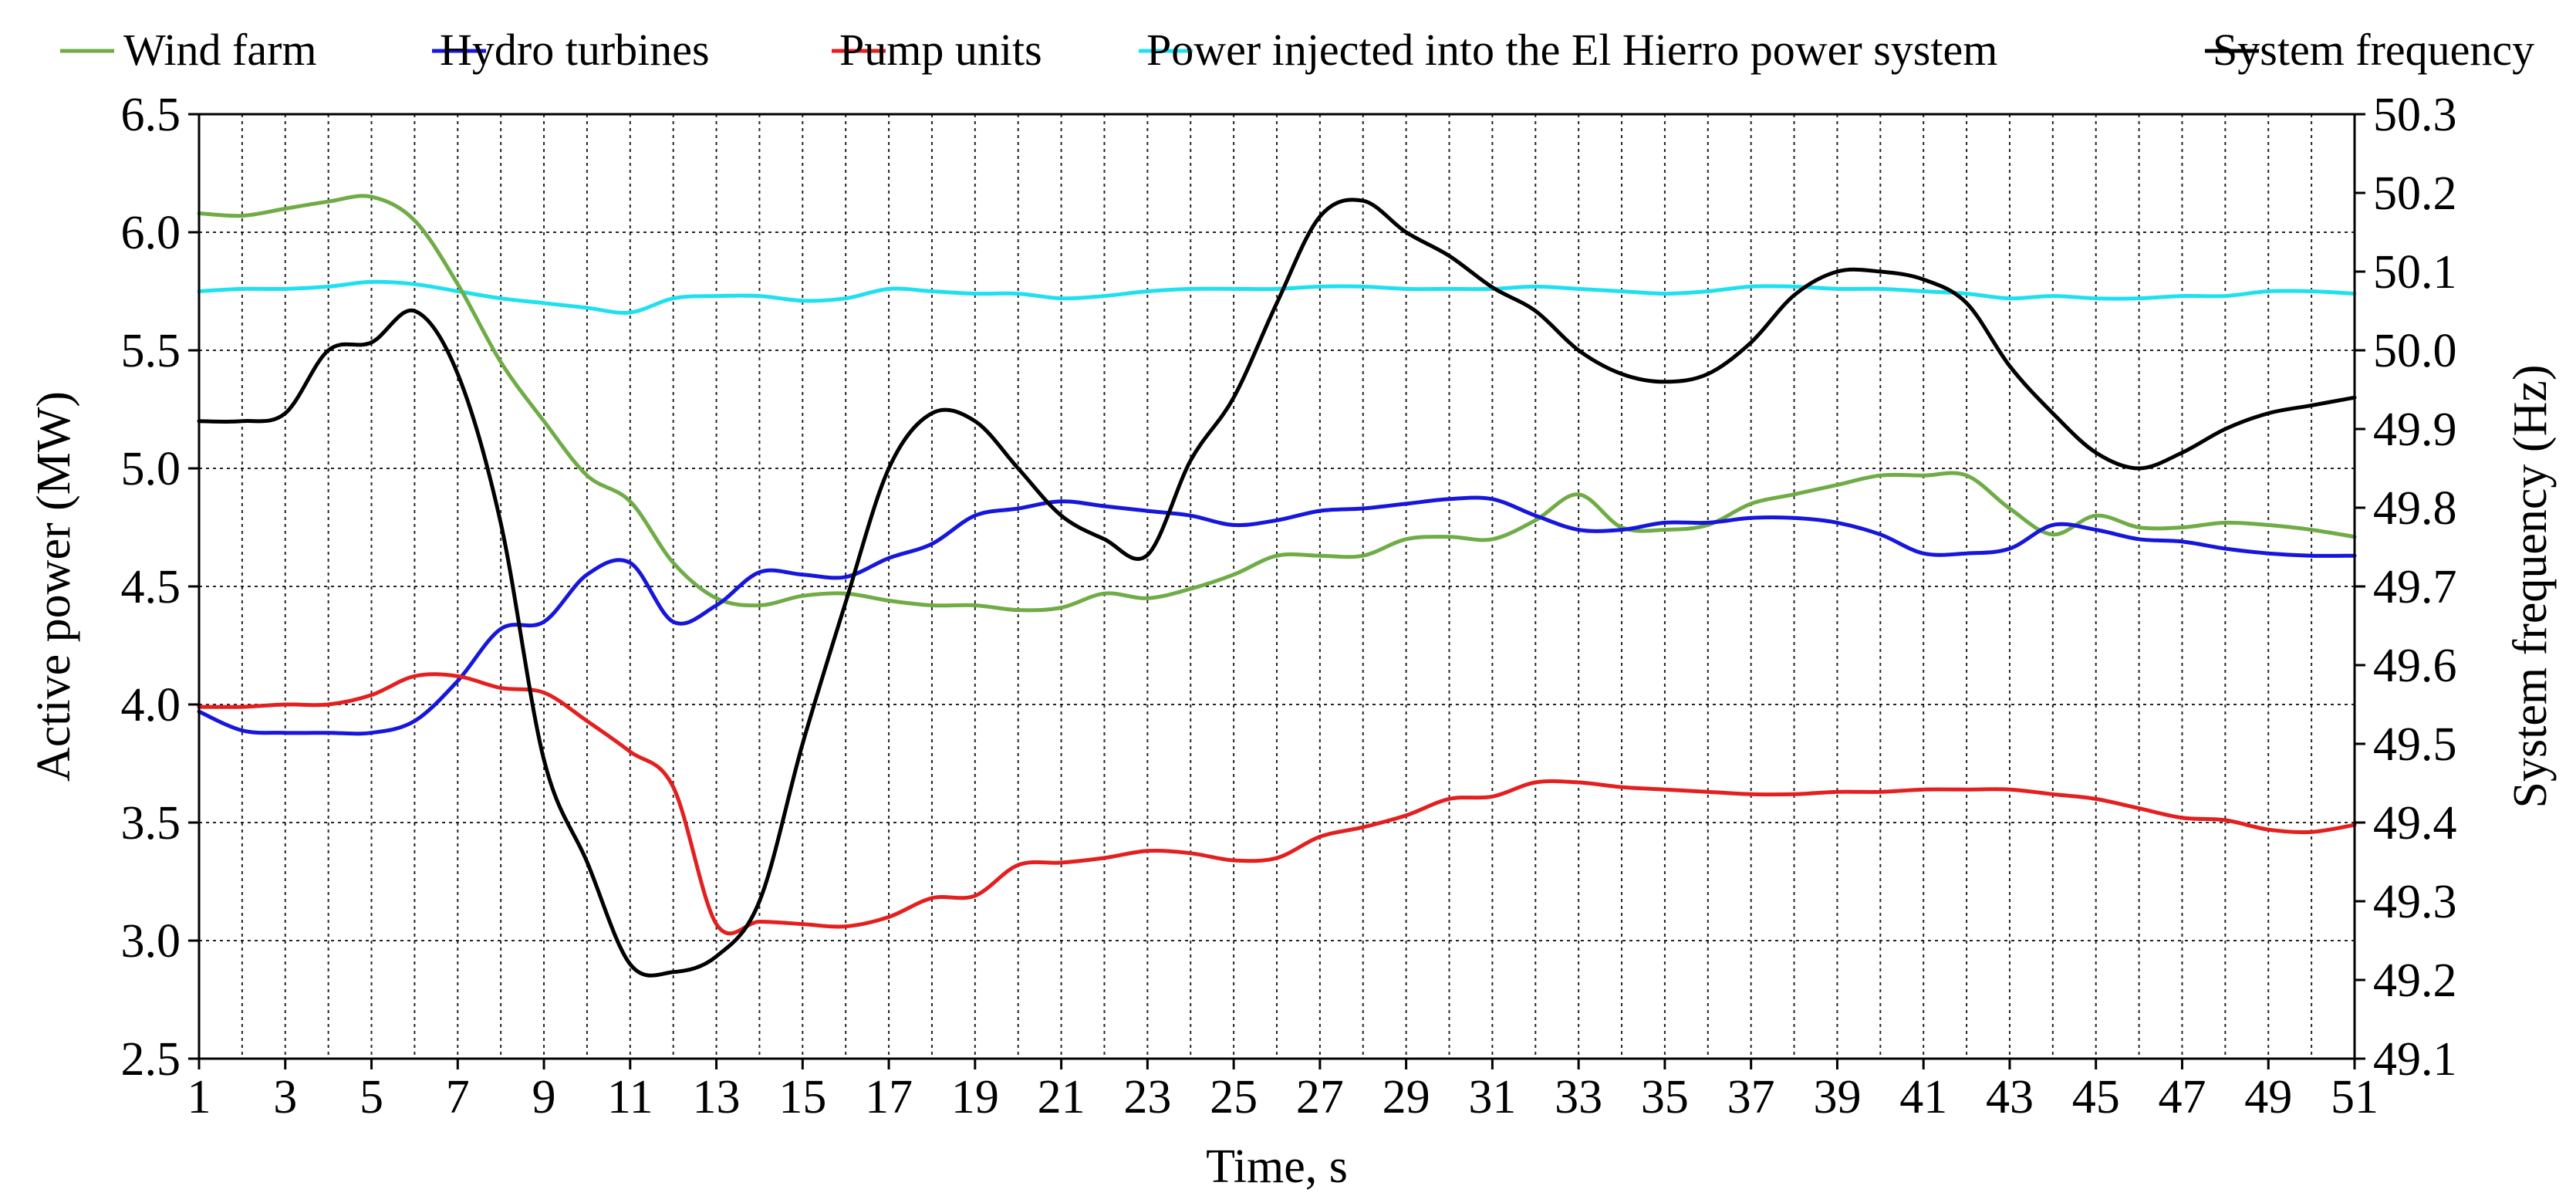 The width and height of the screenshot is (2576, 1196). I want to click on y2-tick-label: 49.9, so click(2415, 430).